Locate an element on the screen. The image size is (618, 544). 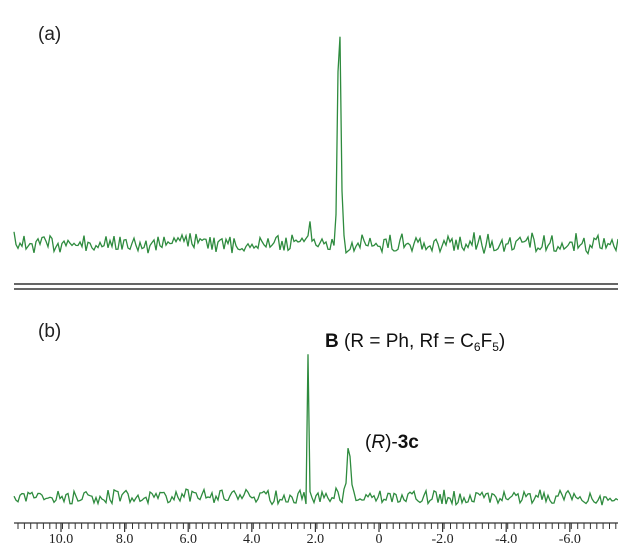
annotation-R-3c: (R)-3c is located at coordinates (392, 442).